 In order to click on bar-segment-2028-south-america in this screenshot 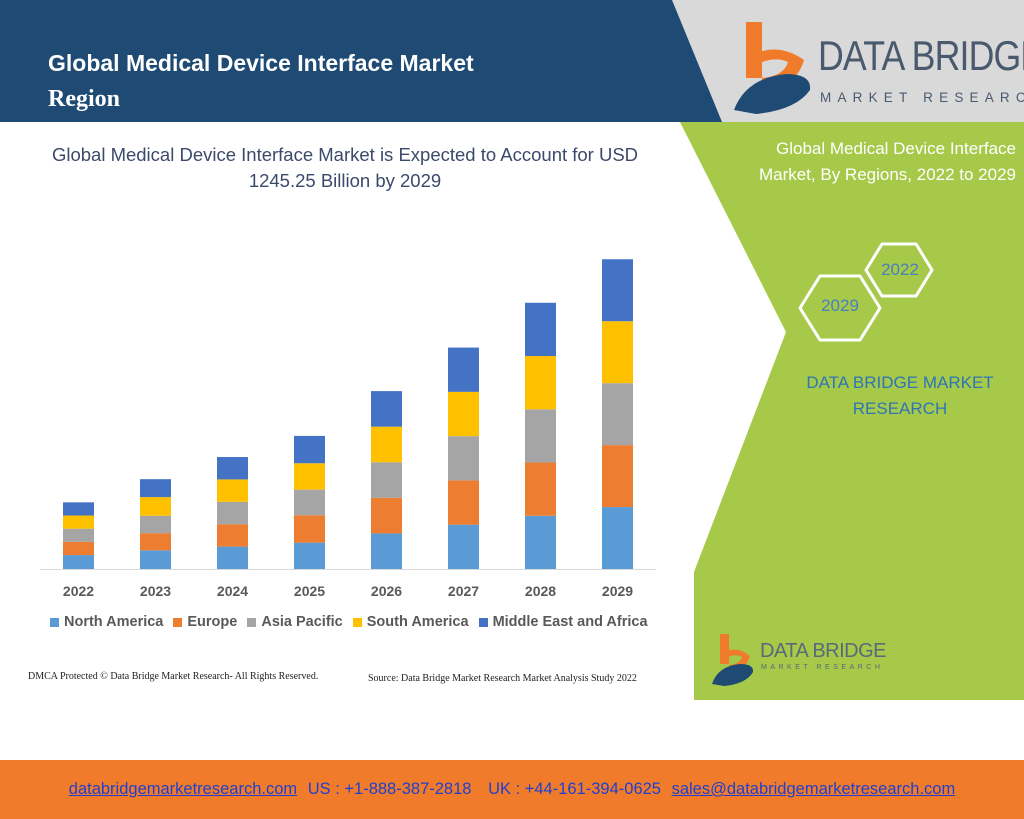, I will do `click(540, 383)`.